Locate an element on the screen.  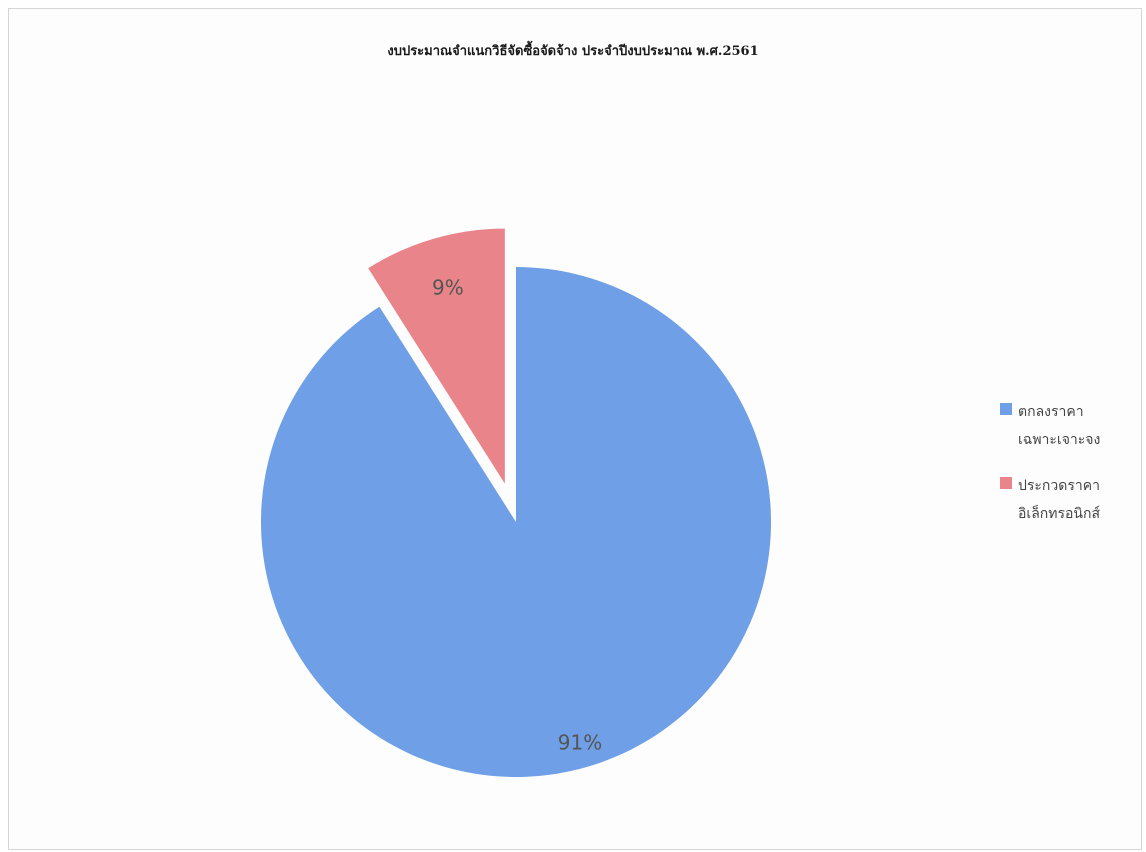
legend-swatch-red is located at coordinates (1006, 483).